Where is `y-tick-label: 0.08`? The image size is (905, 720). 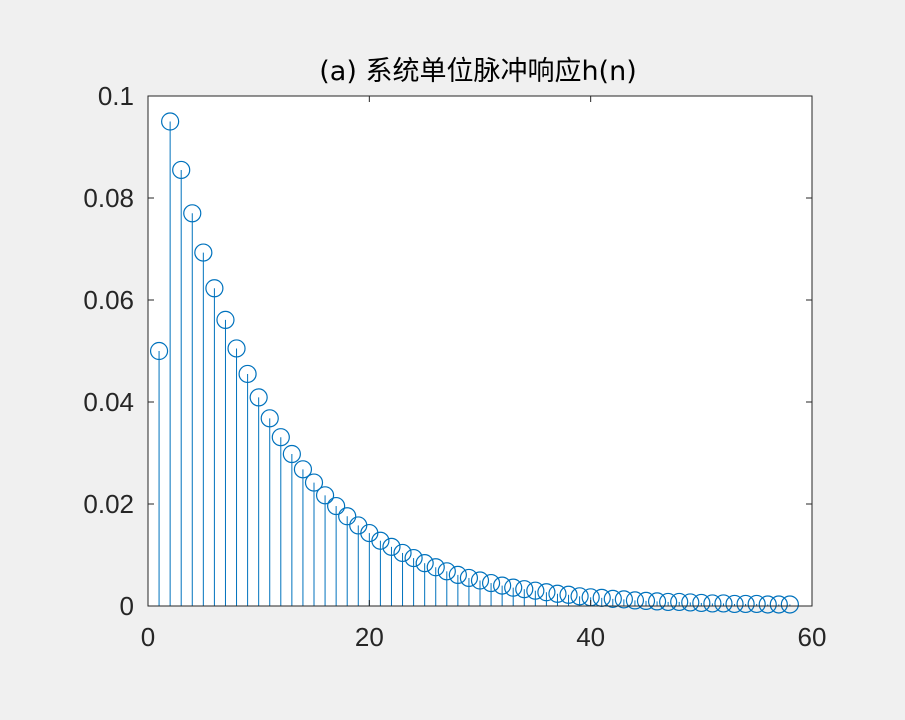
y-tick-label: 0.08 is located at coordinates (108, 198).